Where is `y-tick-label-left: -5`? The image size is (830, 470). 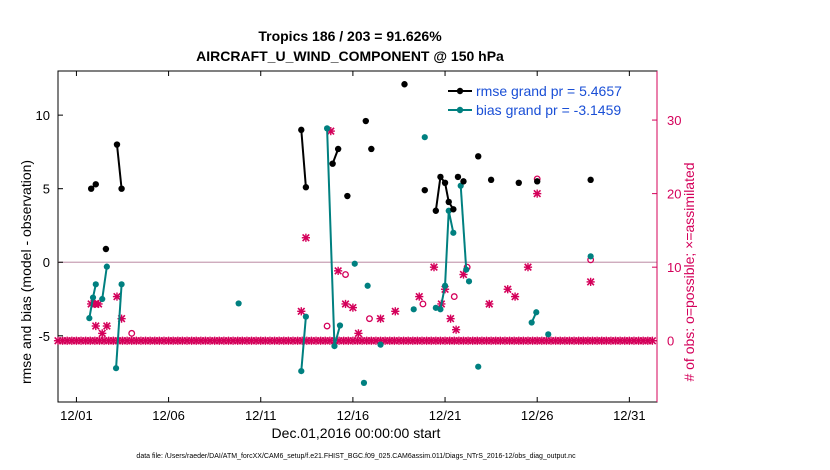
y-tick-label-left: -5 is located at coordinates (44, 336).